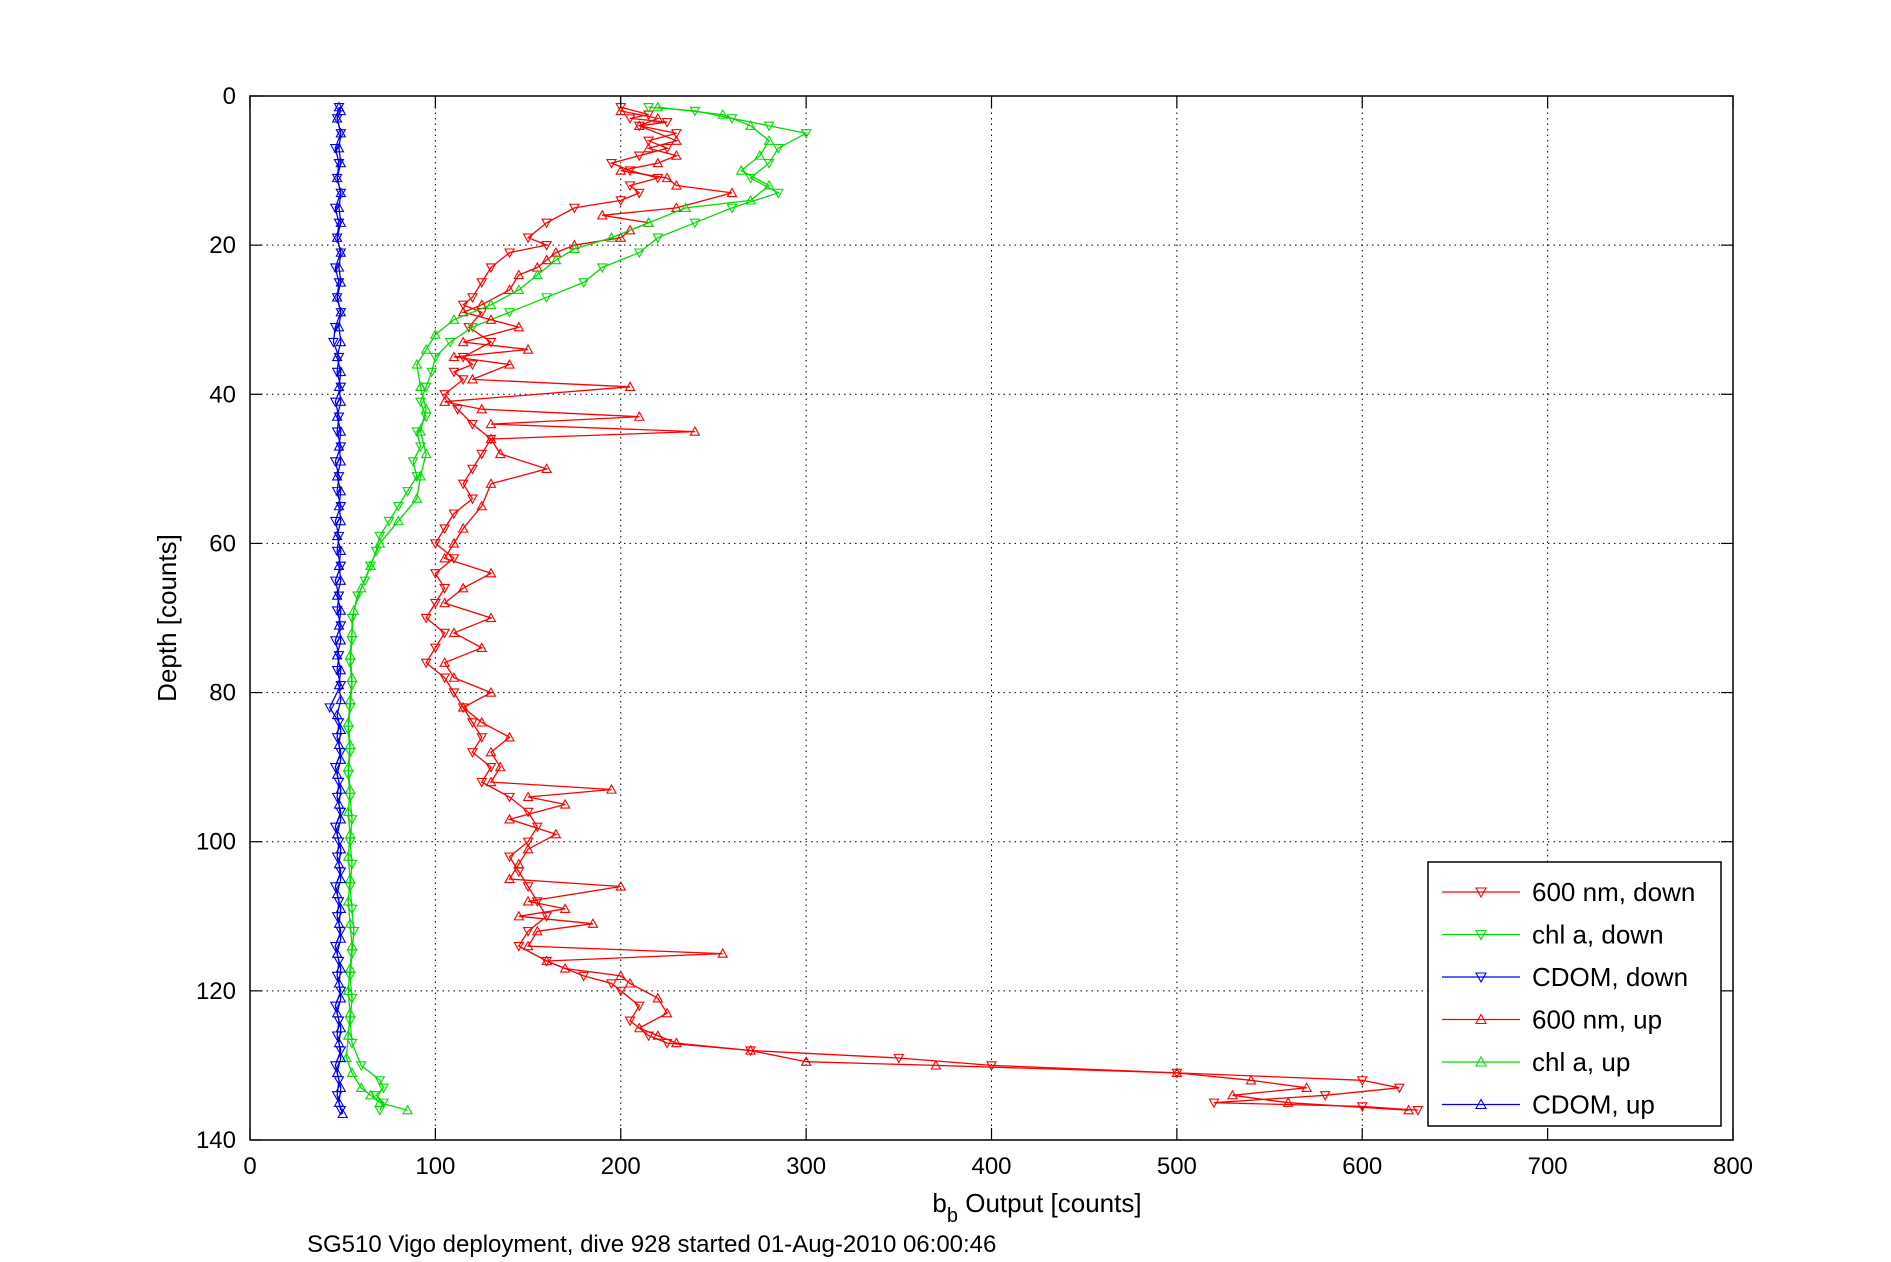 The width and height of the screenshot is (1891, 1262). Describe the element at coordinates (435, 1166) in the screenshot. I see `x-tick-label: 100` at that location.